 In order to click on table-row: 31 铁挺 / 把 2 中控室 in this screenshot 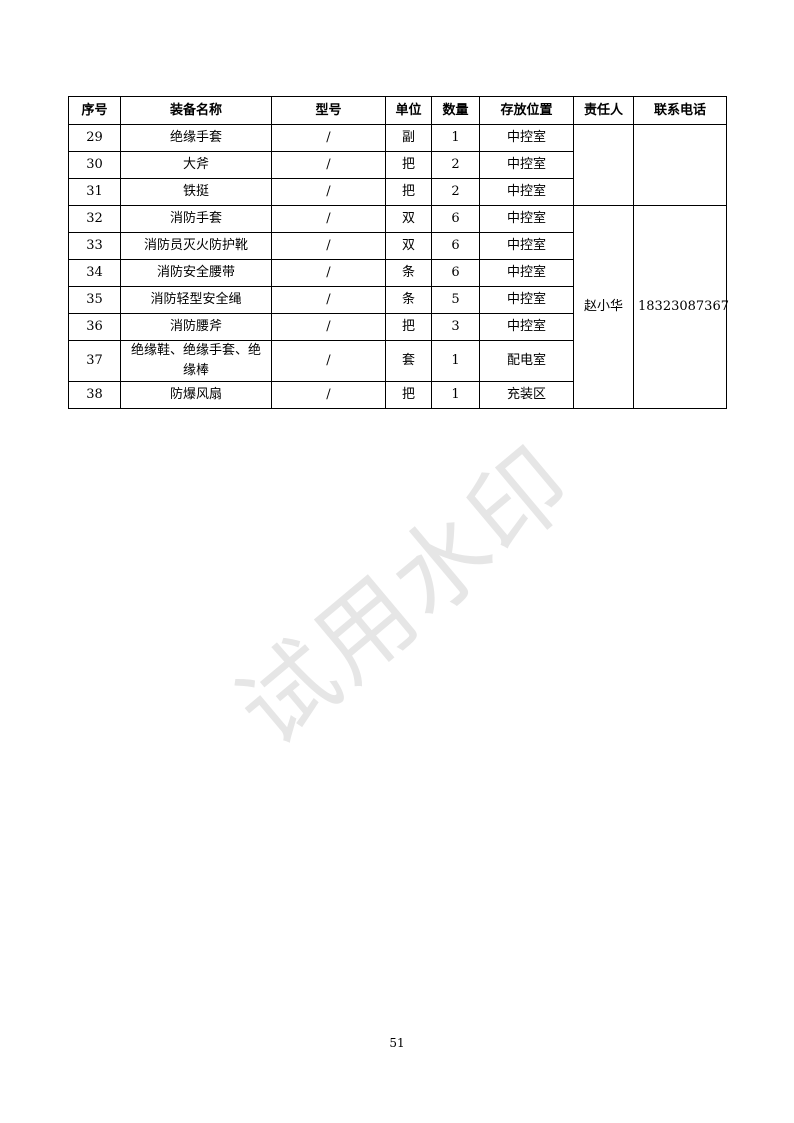, I will do `click(397, 192)`.